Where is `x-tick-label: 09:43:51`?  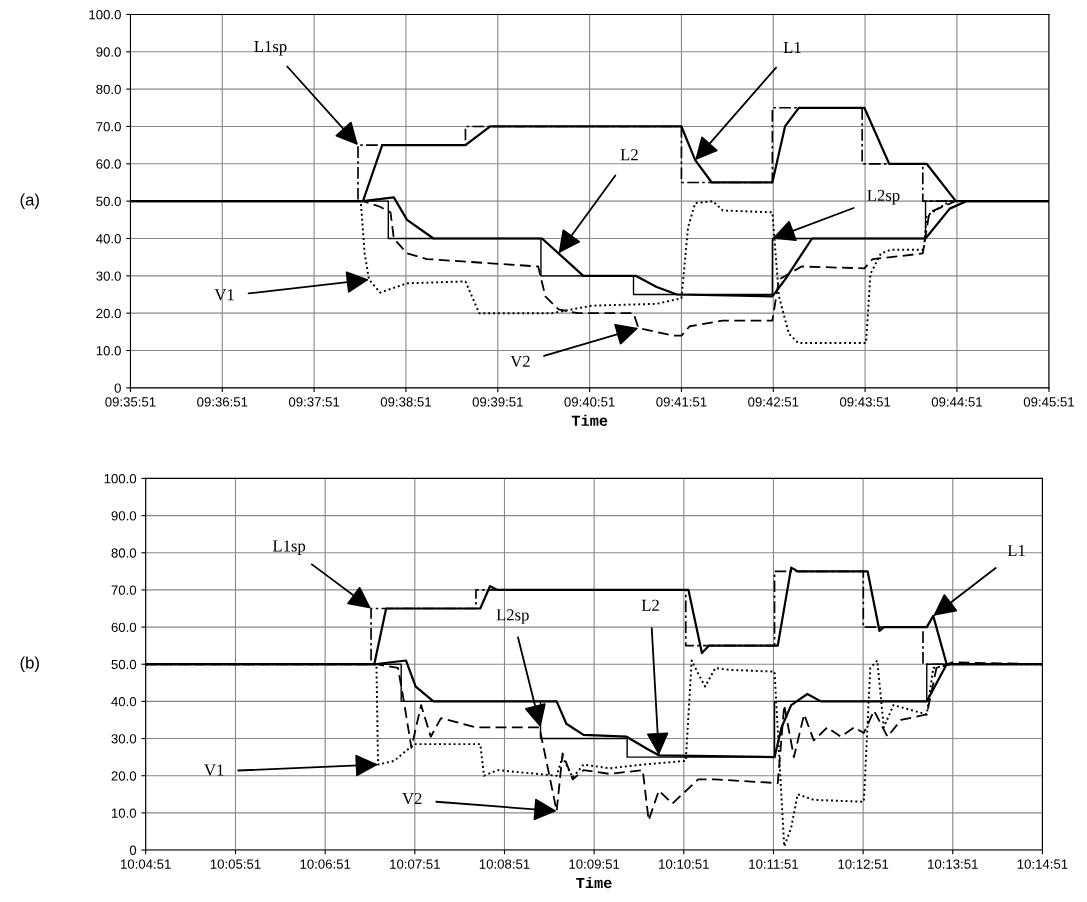 x-tick-label: 09:43:51 is located at coordinates (865, 402).